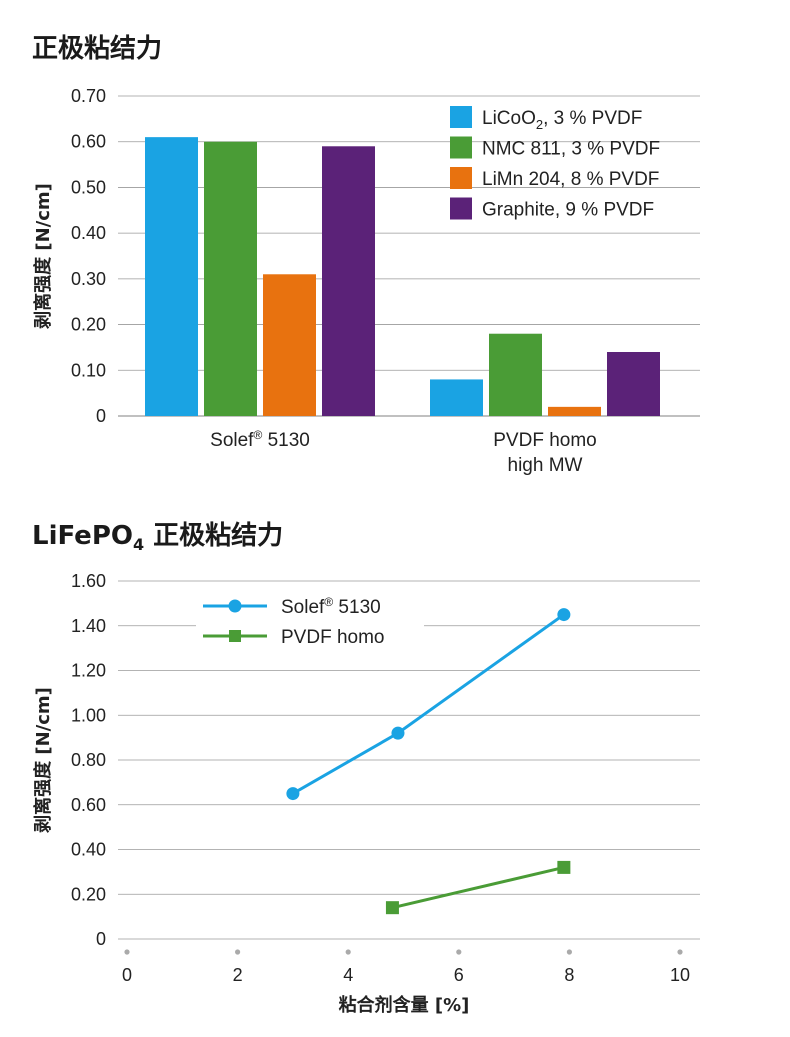  What do you see at coordinates (260, 439) in the screenshot?
I see `category-label: Solef® 5130` at bounding box center [260, 439].